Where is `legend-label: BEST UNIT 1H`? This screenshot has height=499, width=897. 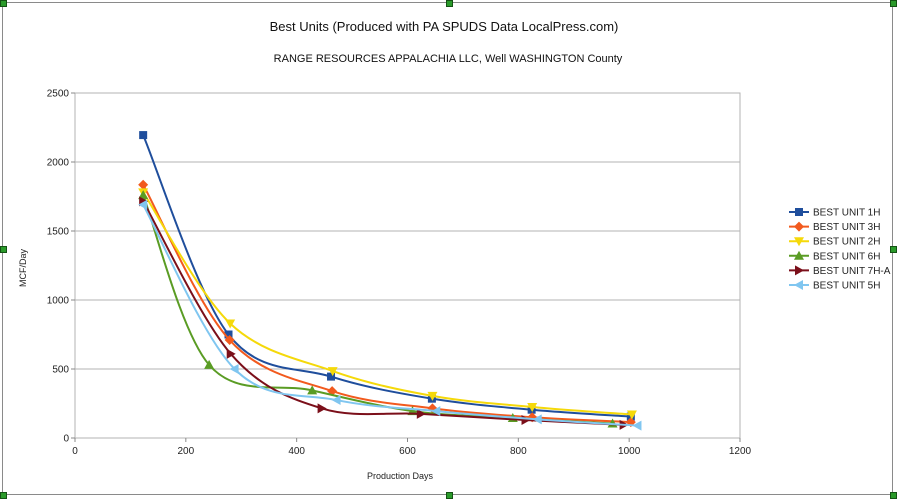 legend-label: BEST UNIT 1H is located at coordinates (846, 213).